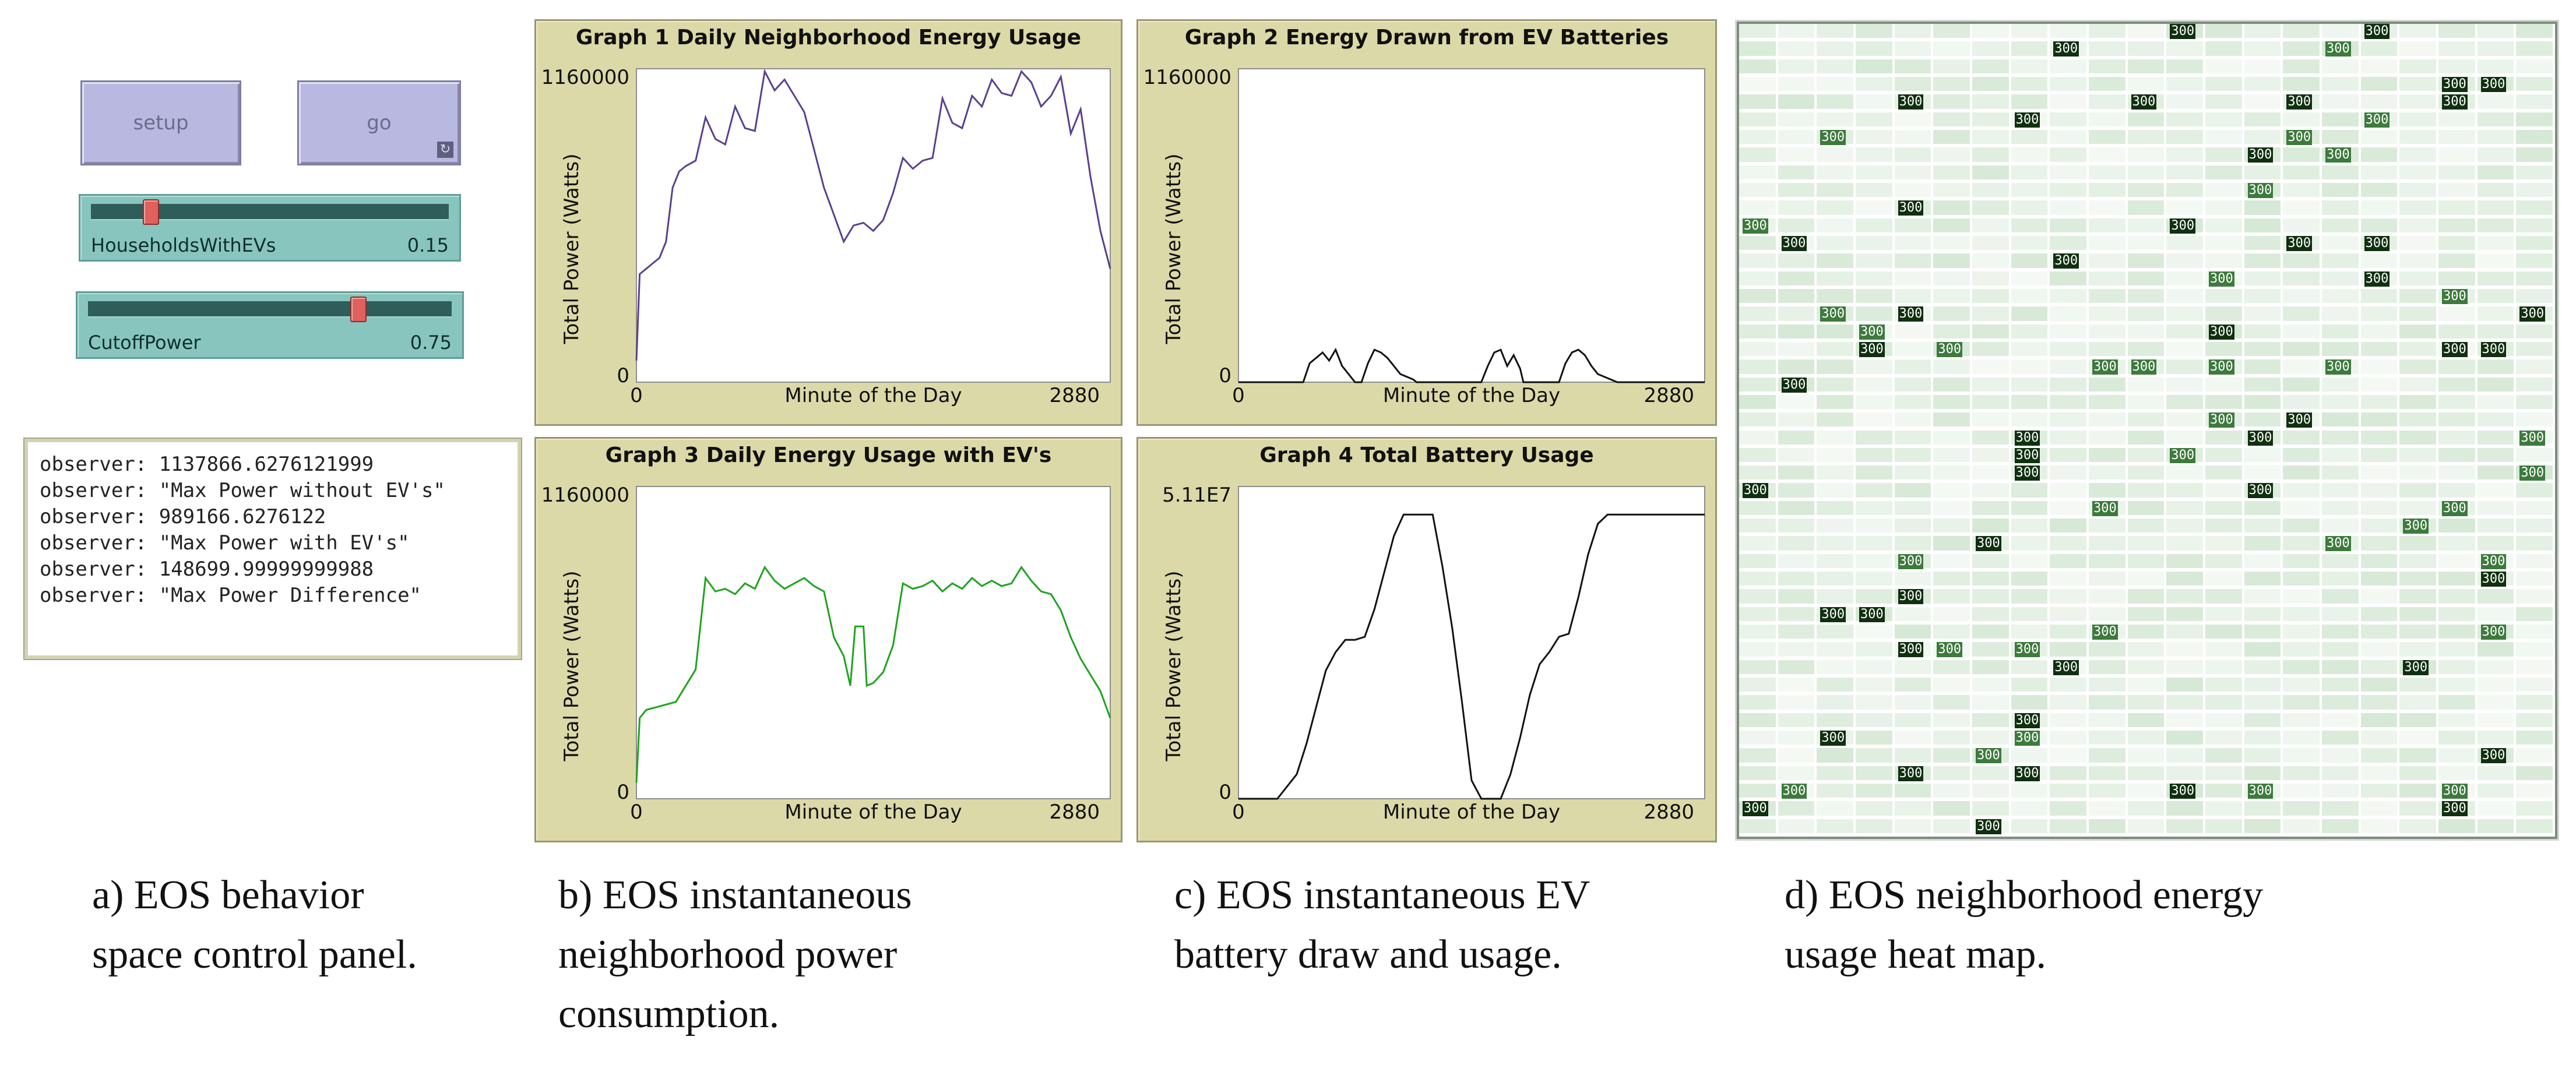  I want to click on slider-track, so click(270, 309).